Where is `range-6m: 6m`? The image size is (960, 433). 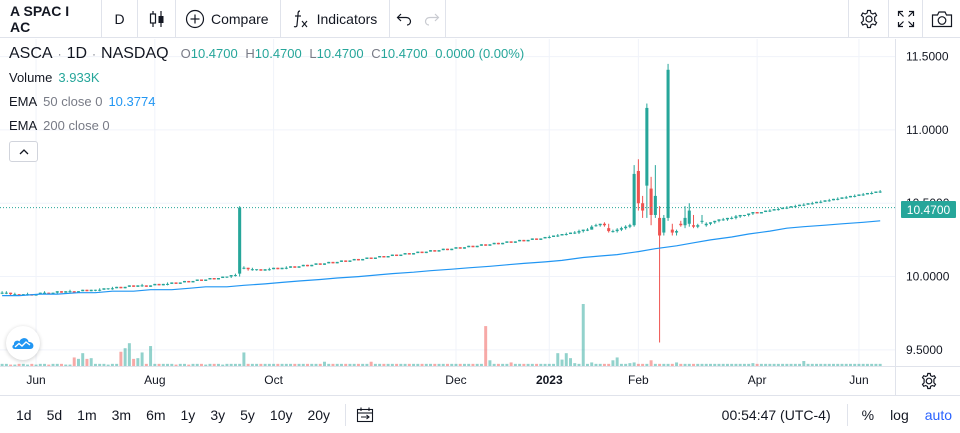
range-6m: 6m is located at coordinates (156, 414).